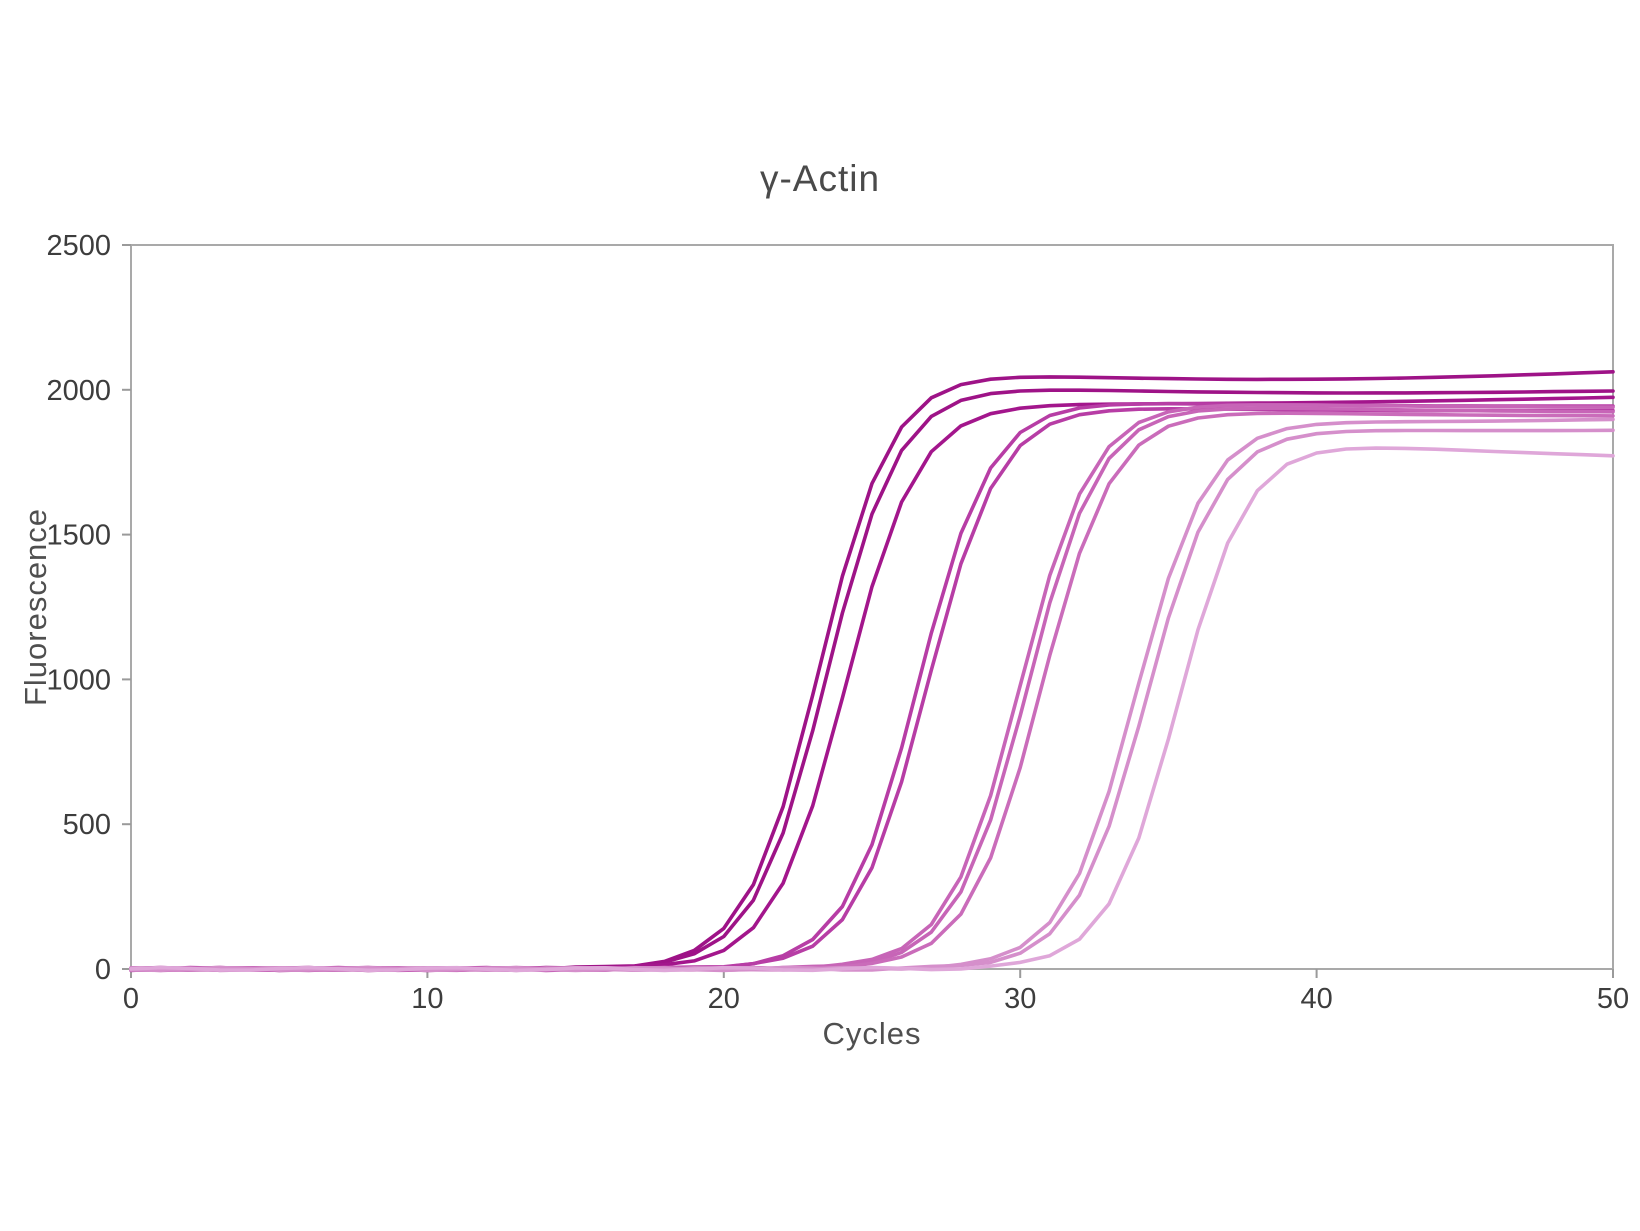  I want to click on y-tick-label: 2500, so click(78, 246).